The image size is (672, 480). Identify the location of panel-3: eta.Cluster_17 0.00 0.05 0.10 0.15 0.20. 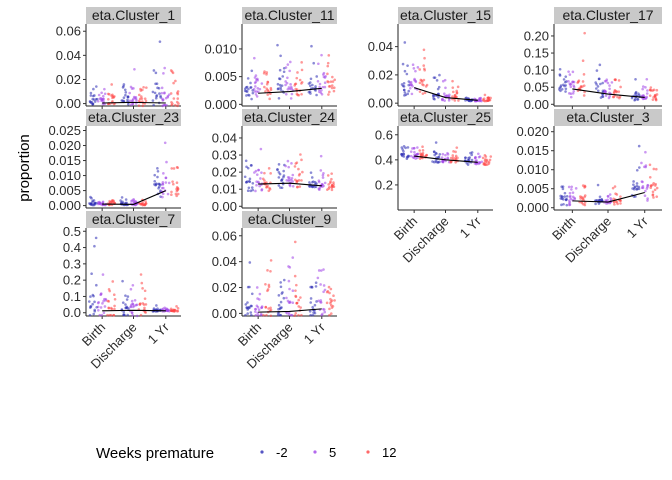
(593, 59).